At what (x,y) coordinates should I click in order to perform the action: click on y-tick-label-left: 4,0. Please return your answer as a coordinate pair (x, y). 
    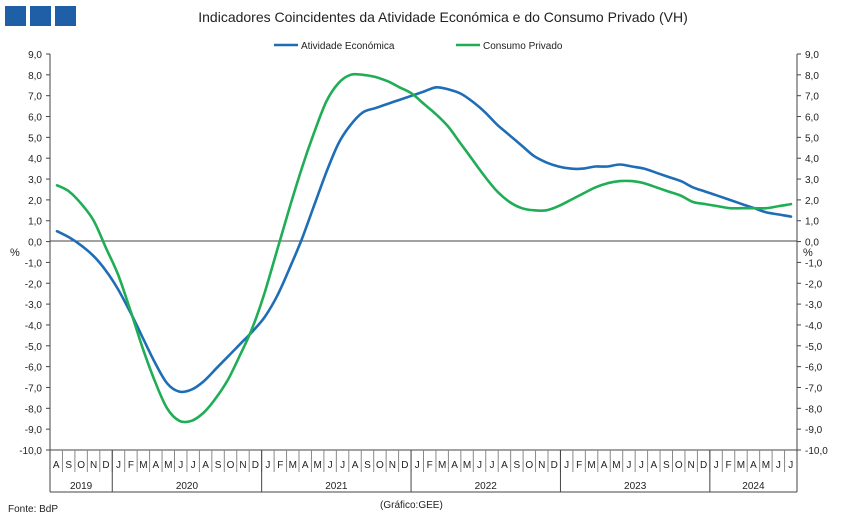
    Looking at the image, I should click on (35, 159).